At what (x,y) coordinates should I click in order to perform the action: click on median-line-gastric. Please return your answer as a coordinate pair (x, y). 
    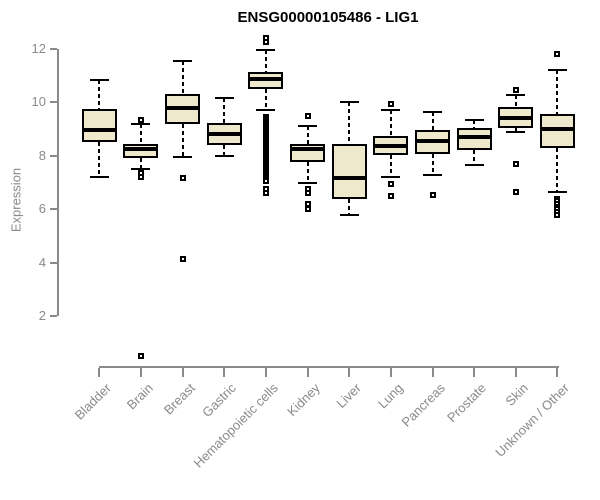
    Looking at the image, I should click on (224, 133).